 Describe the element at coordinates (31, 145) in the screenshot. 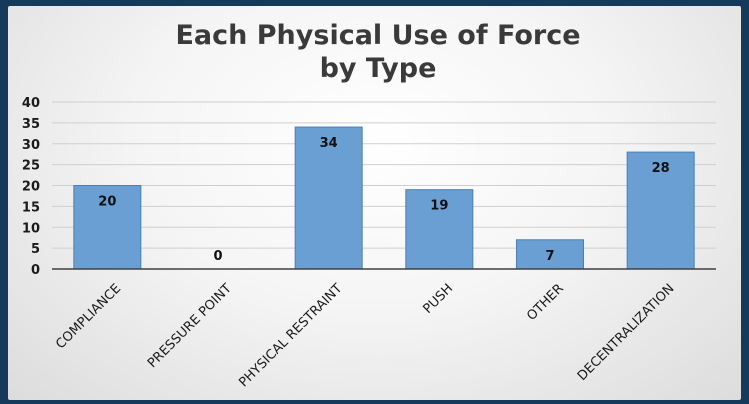

I see `y-tick-label: 30` at that location.